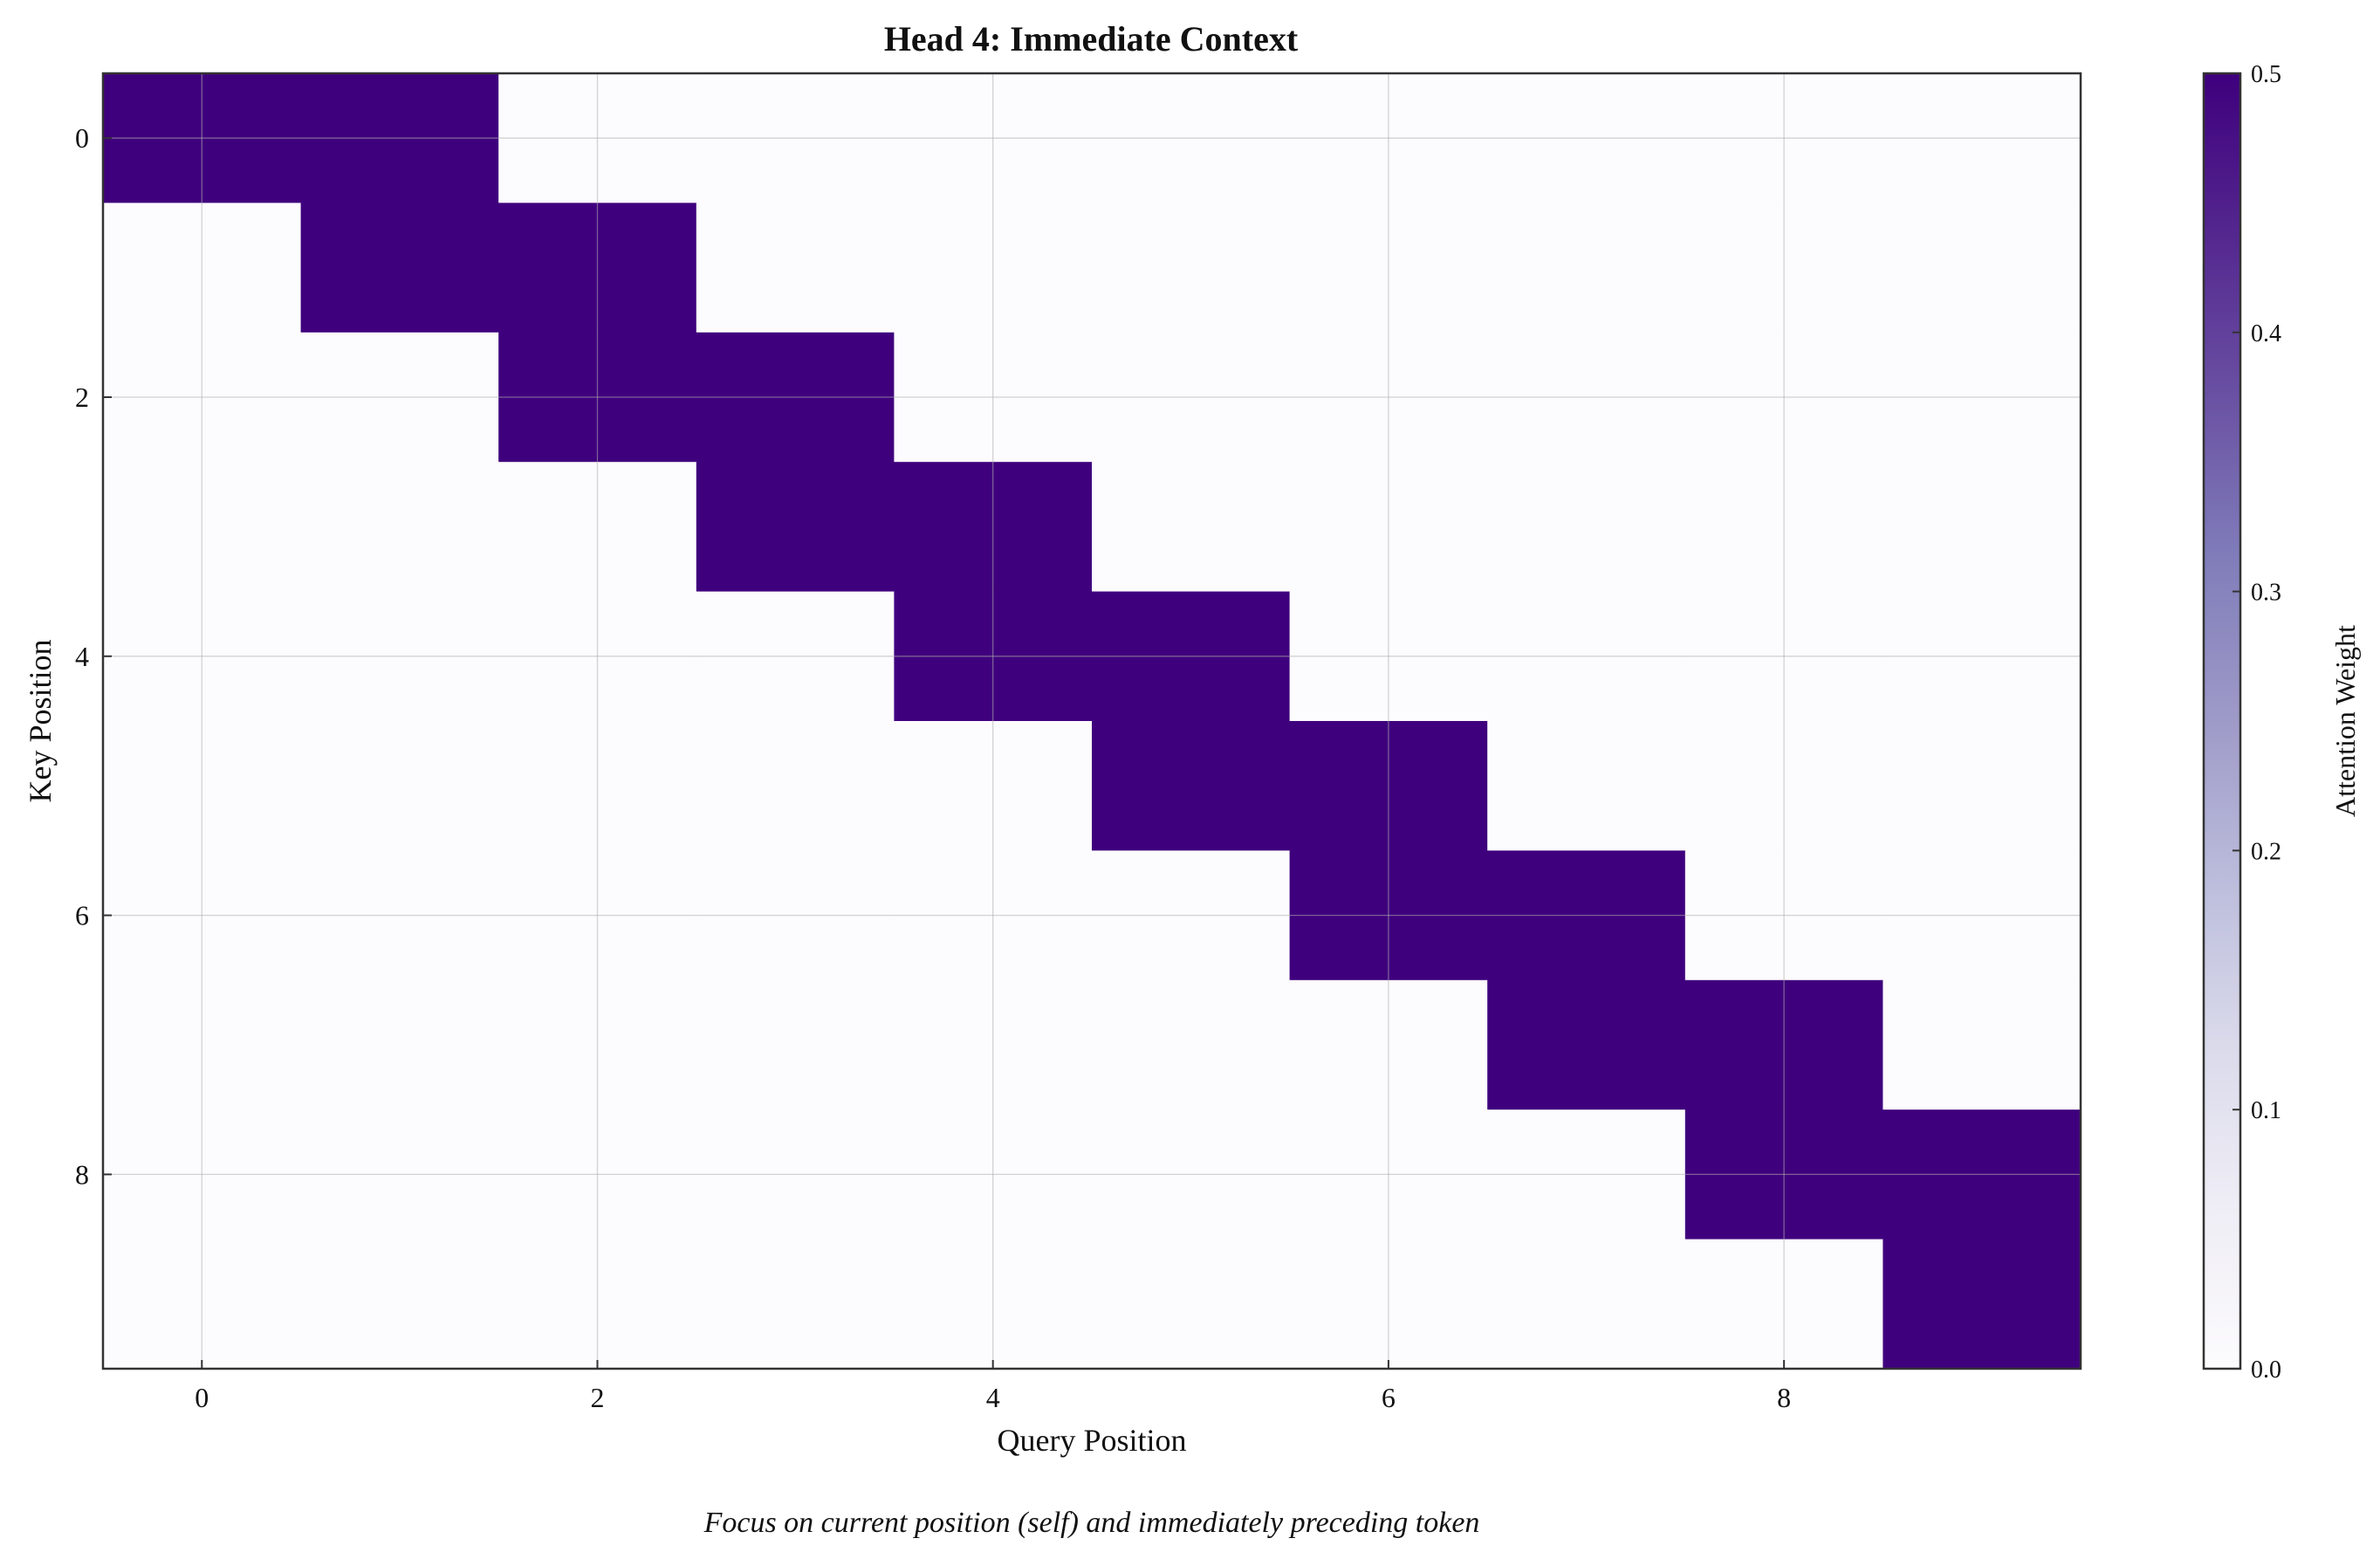 Image resolution: width=2380 pixels, height=1559 pixels. Describe the element at coordinates (82, 138) in the screenshot. I see `y-tick-label: 0` at that location.